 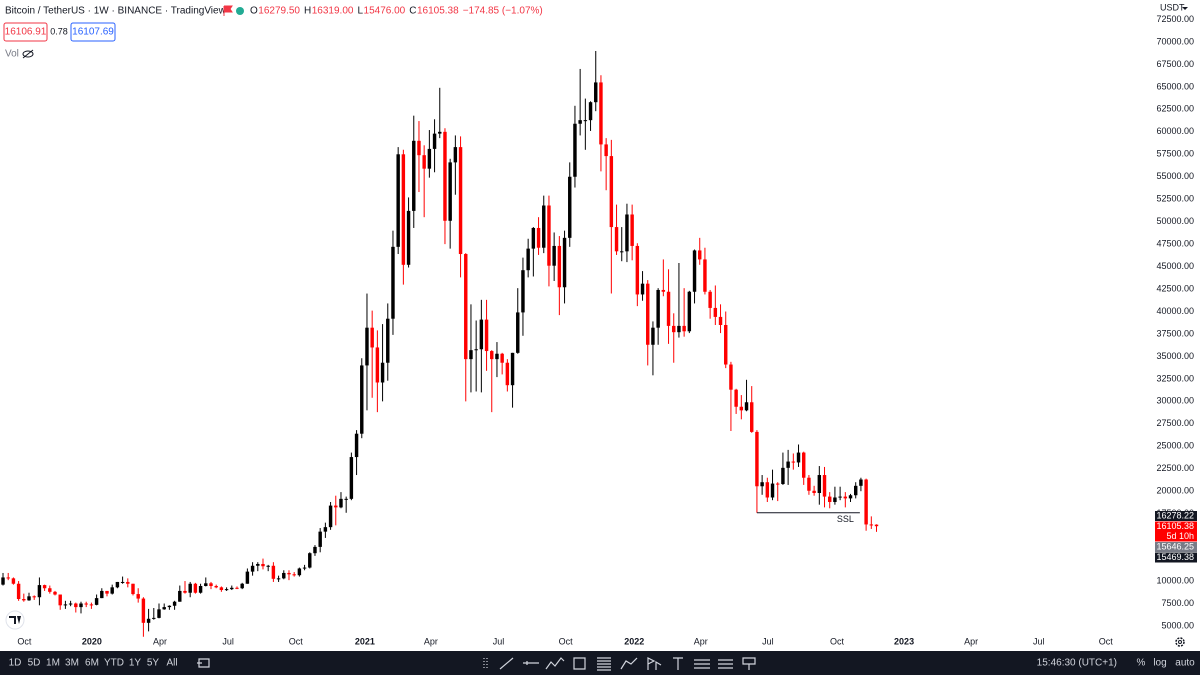 What do you see at coordinates (92, 663) in the screenshot?
I see `range-button: 6M` at bounding box center [92, 663].